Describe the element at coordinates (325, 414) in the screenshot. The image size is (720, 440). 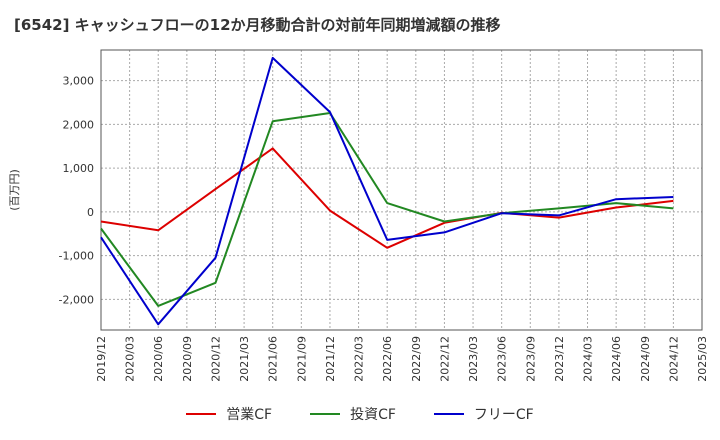
I see `legend-swatch-investing-cf` at that location.